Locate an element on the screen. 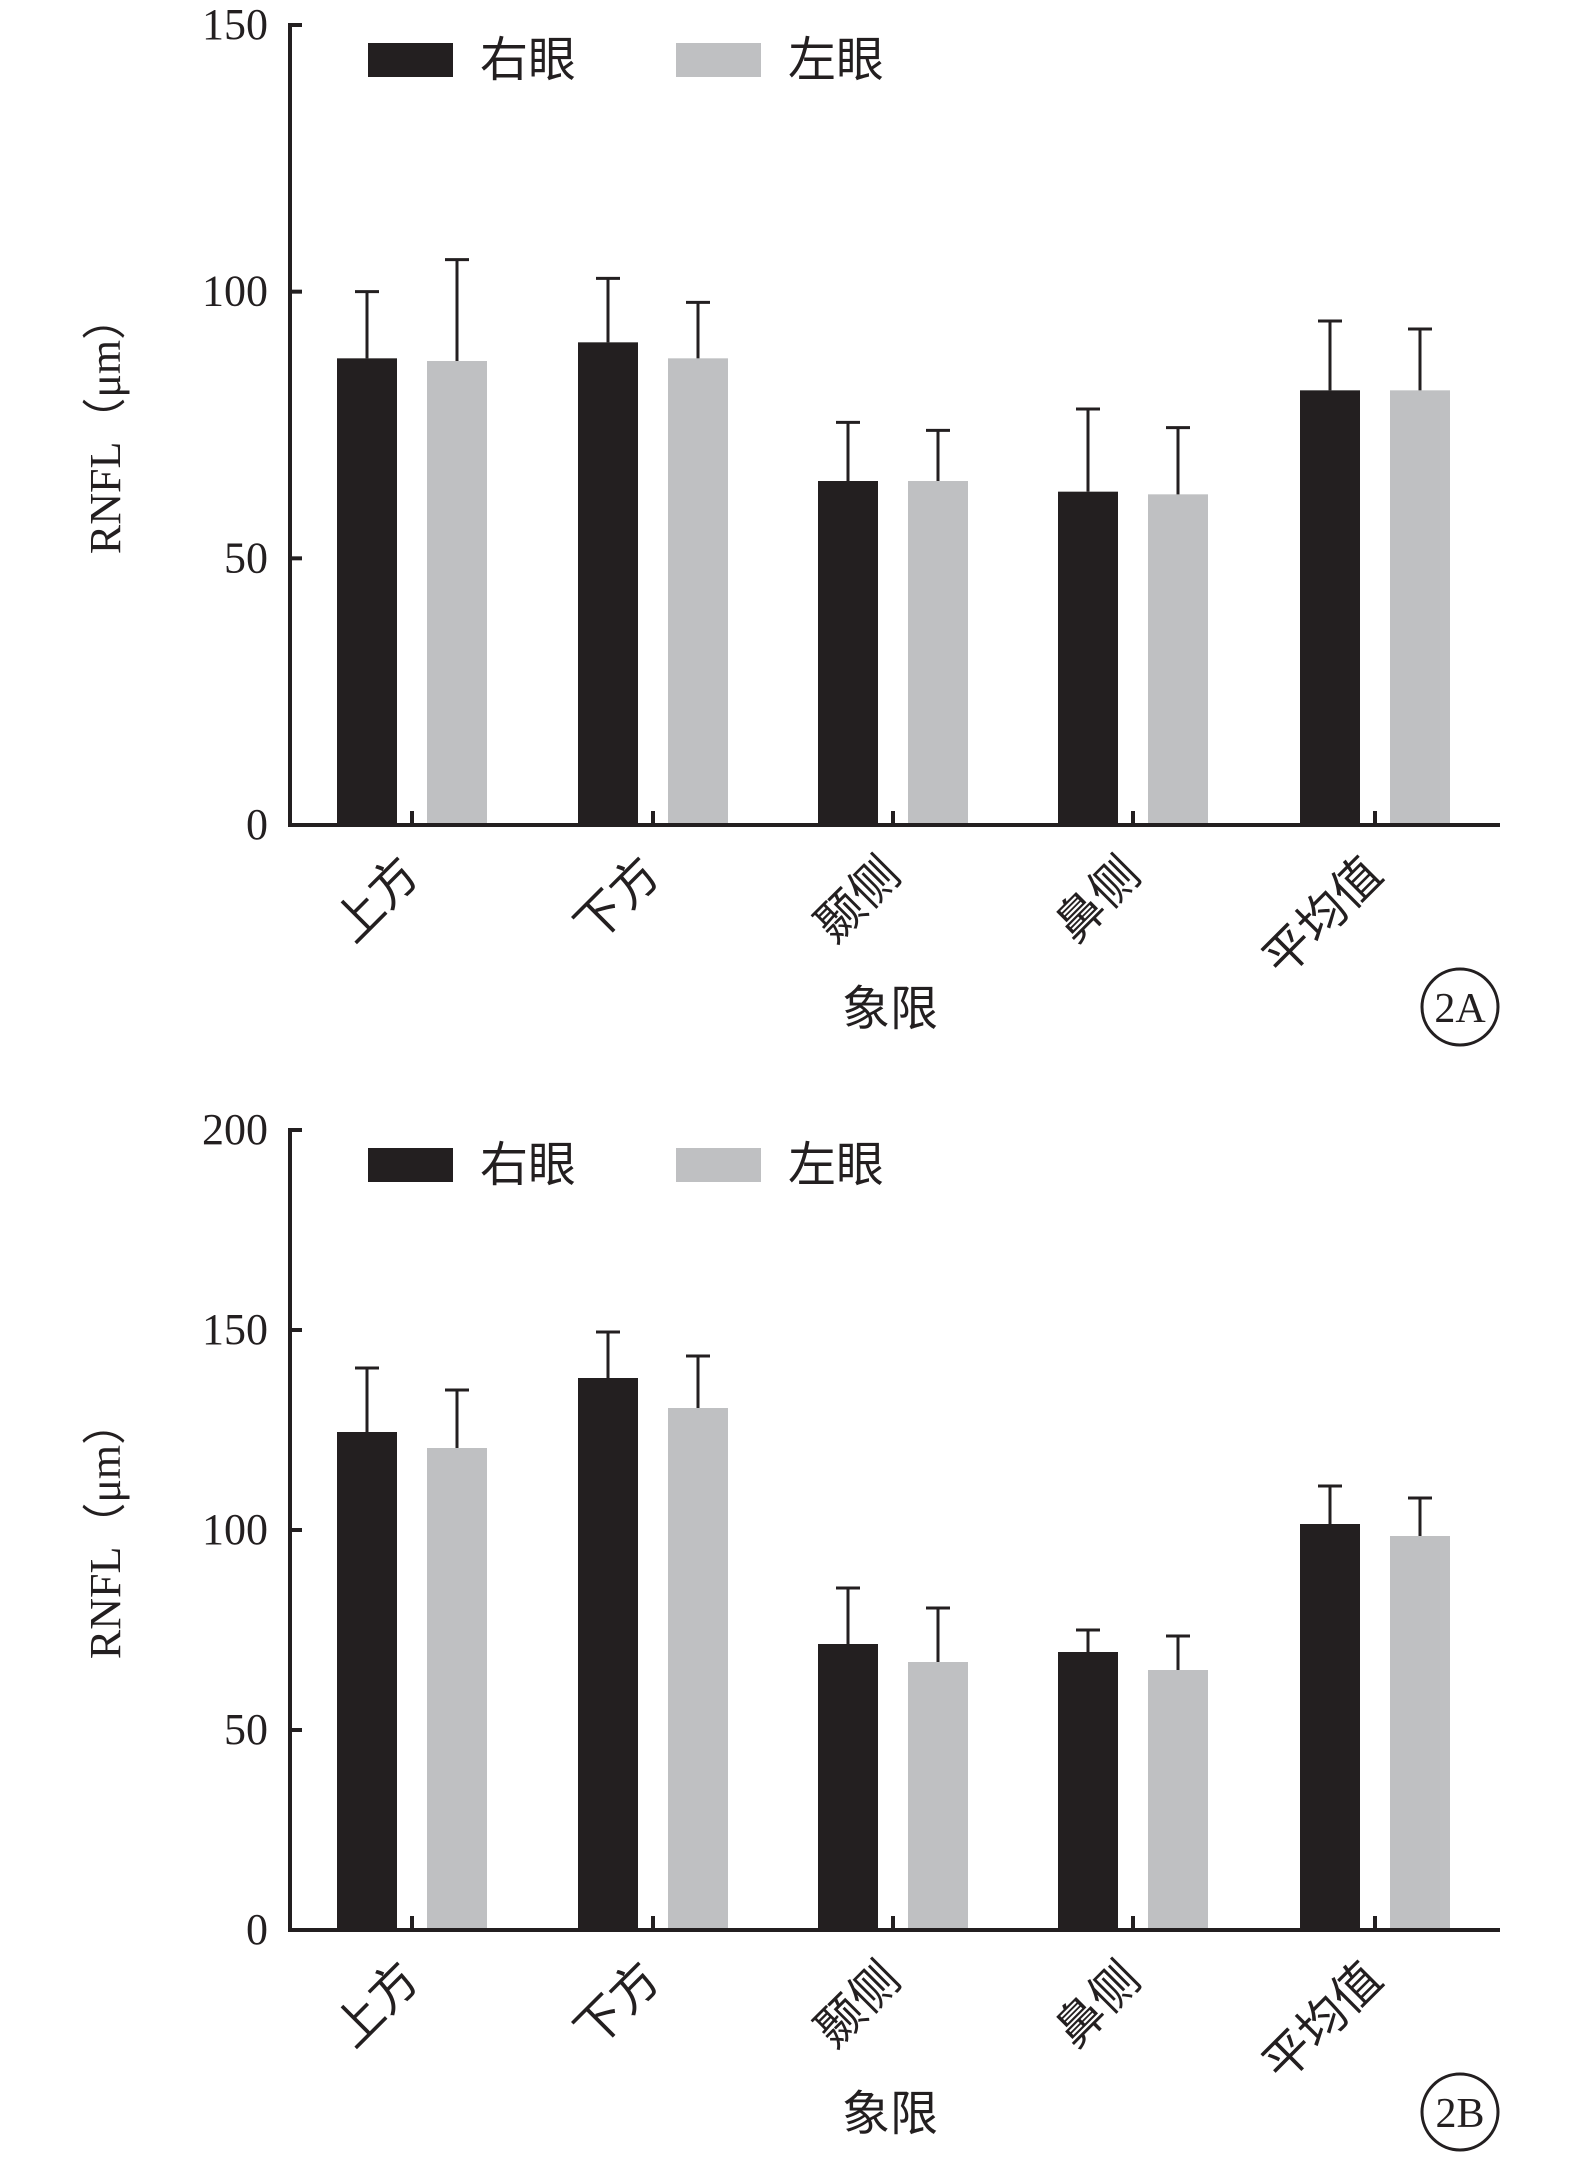 Image resolution: width=1575 pixels, height=2171 pixels. panel-label: 2B is located at coordinates (1459, 2114).